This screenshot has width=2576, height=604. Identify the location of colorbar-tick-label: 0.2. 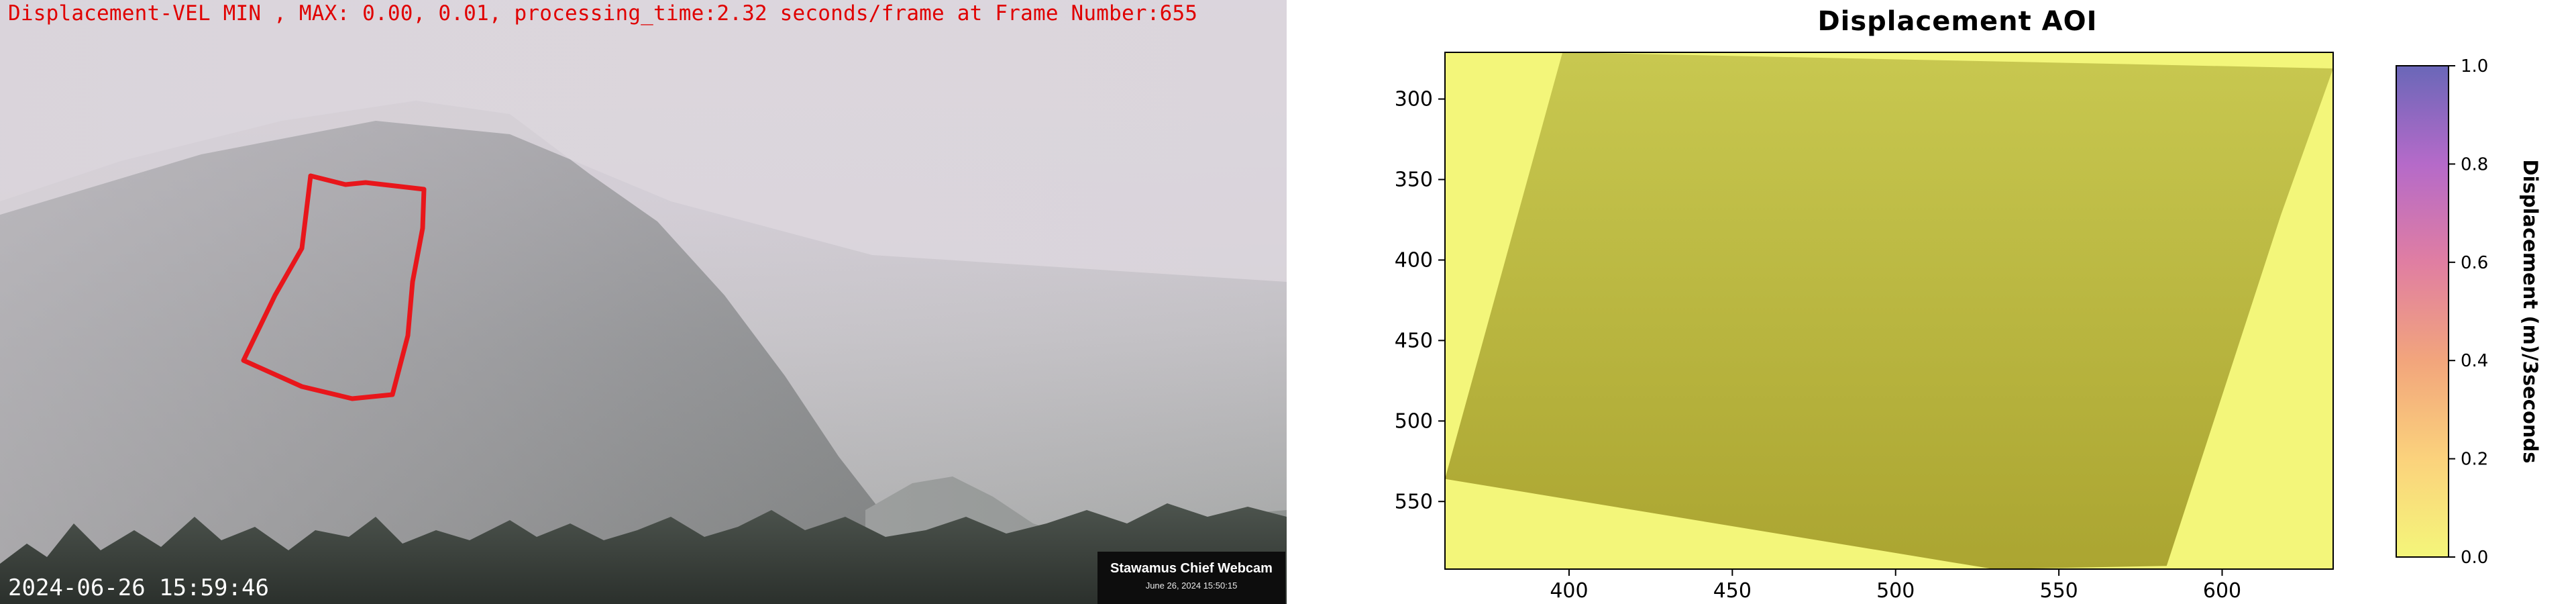
(2474, 460).